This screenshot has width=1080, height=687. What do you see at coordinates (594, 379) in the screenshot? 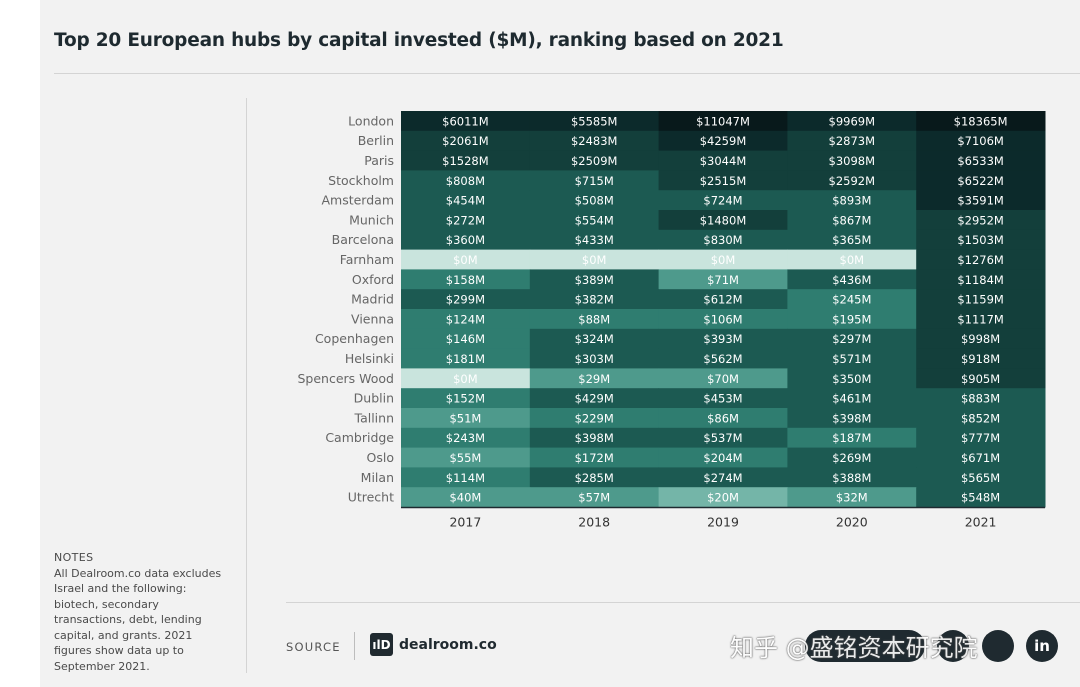
I see `cell-value-label: $29M` at bounding box center [594, 379].